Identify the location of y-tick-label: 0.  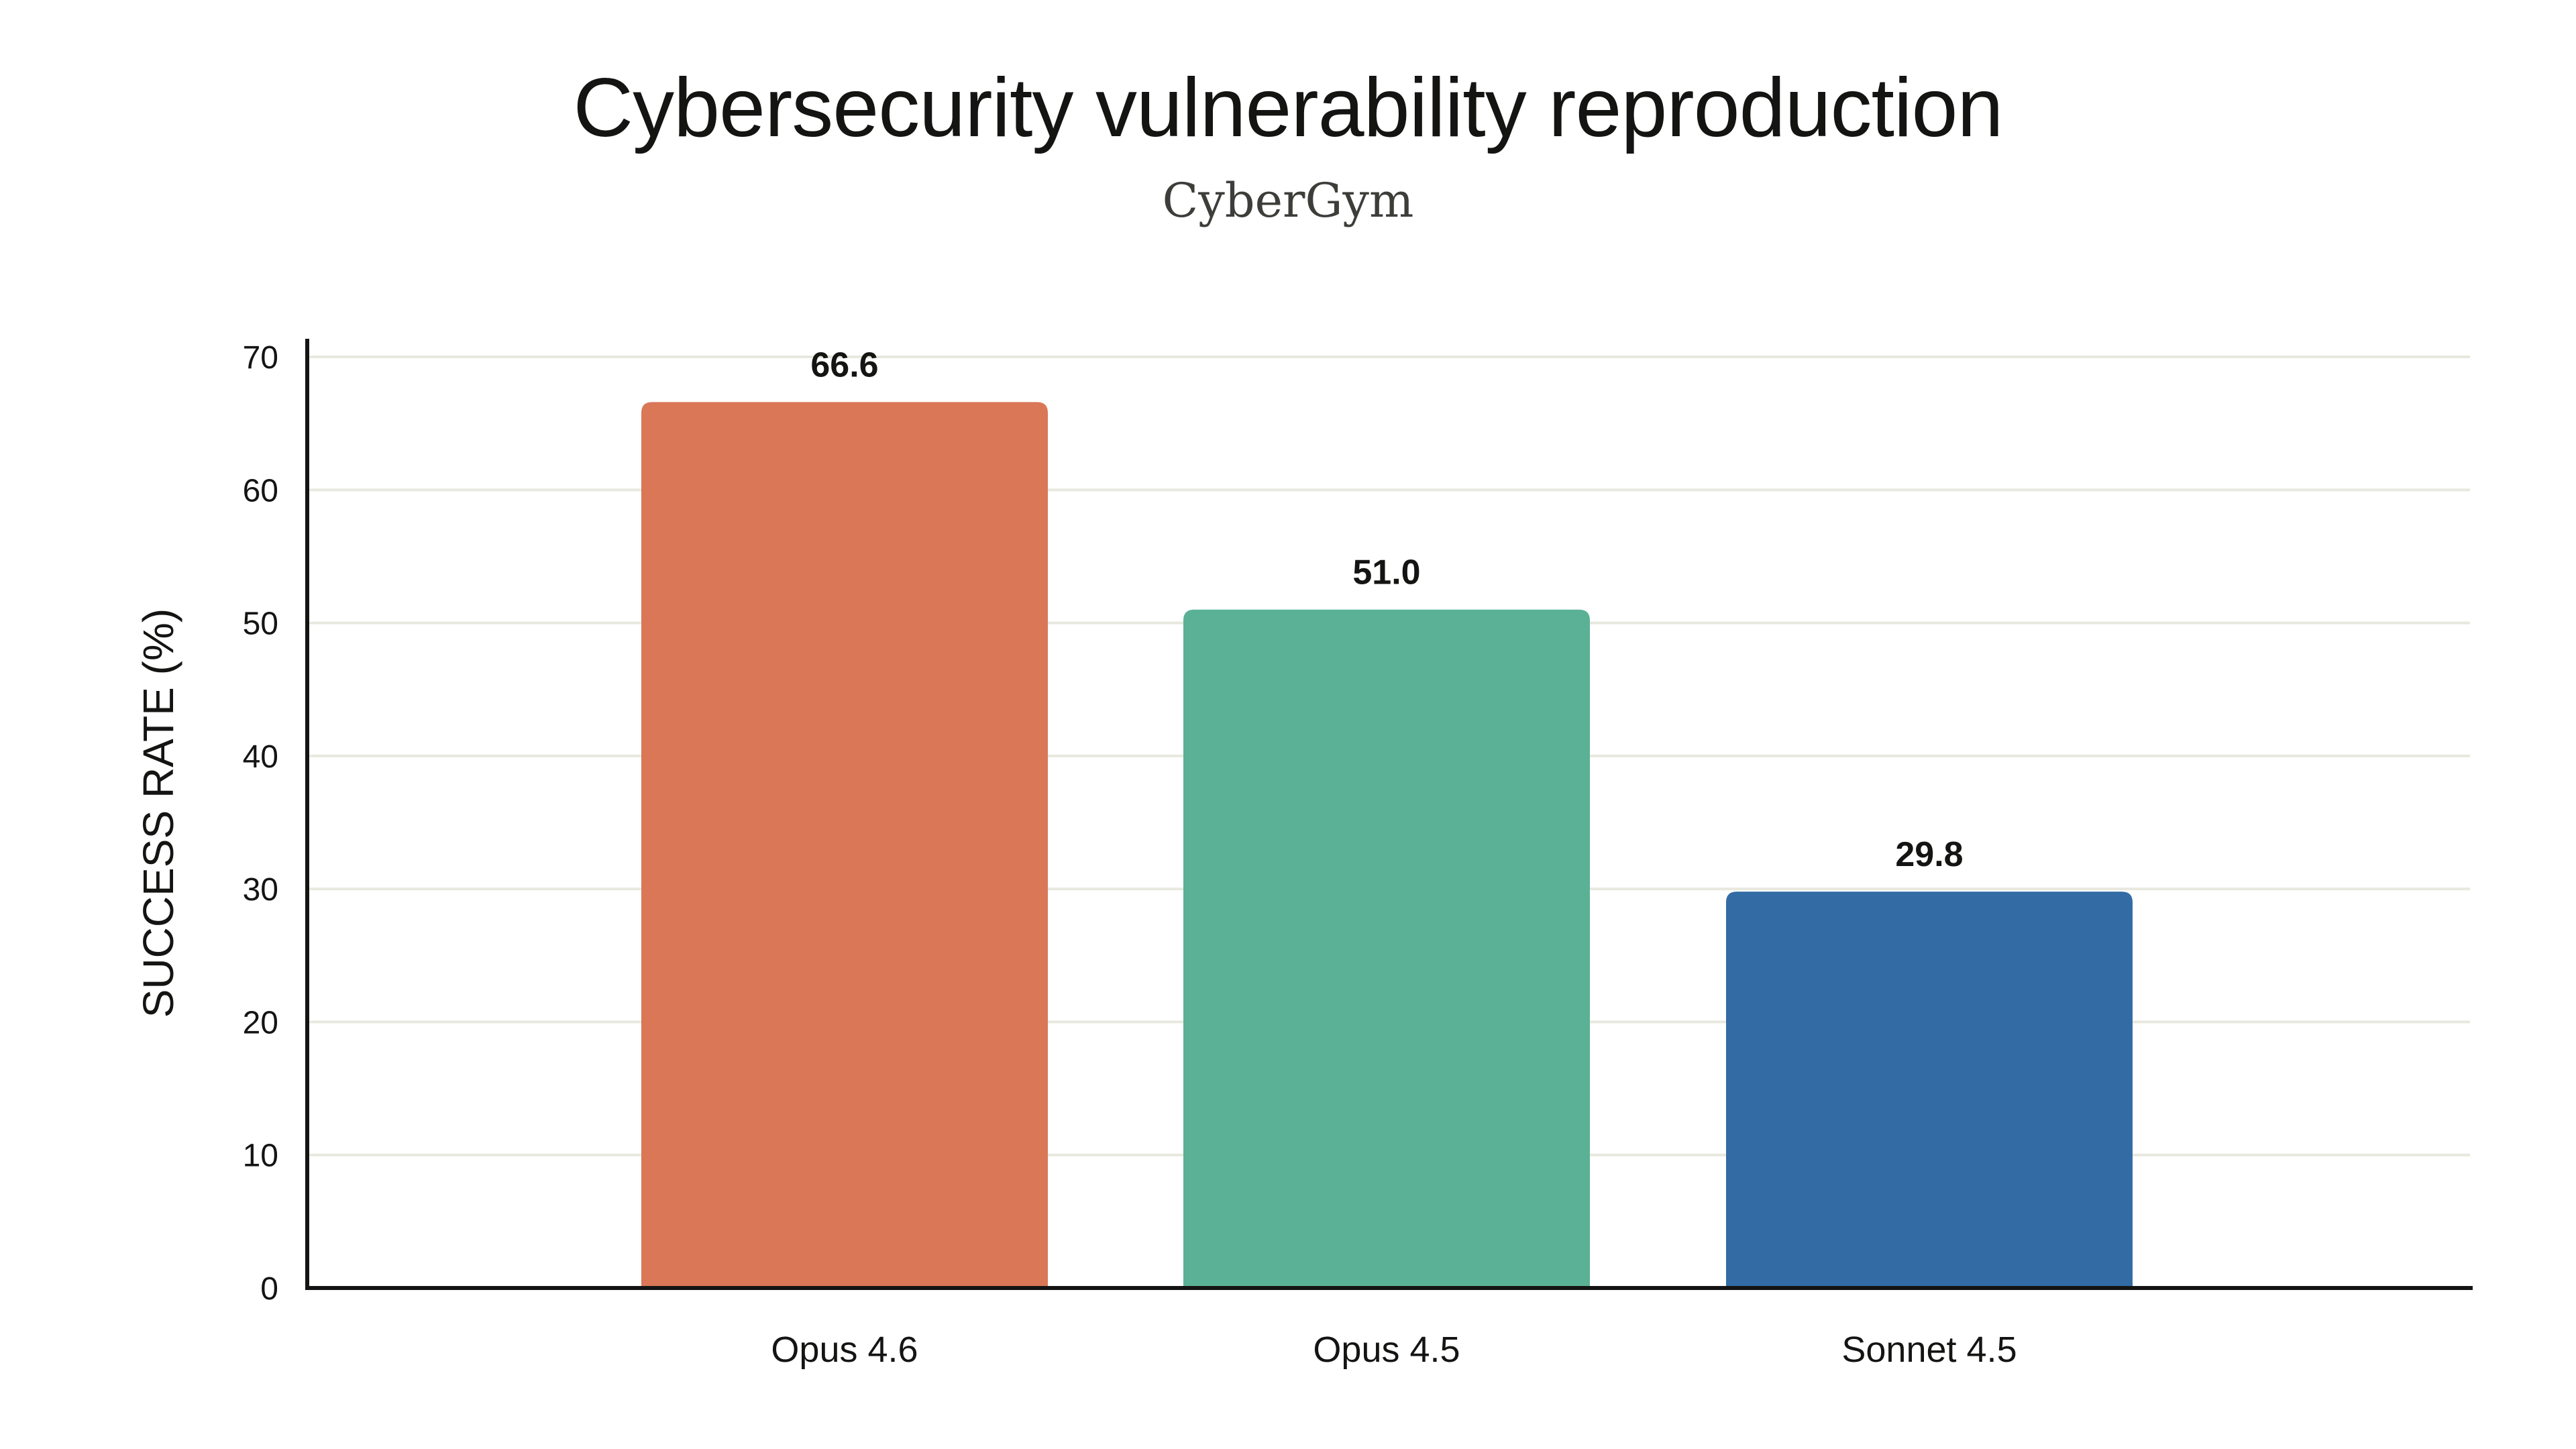
(269, 1289).